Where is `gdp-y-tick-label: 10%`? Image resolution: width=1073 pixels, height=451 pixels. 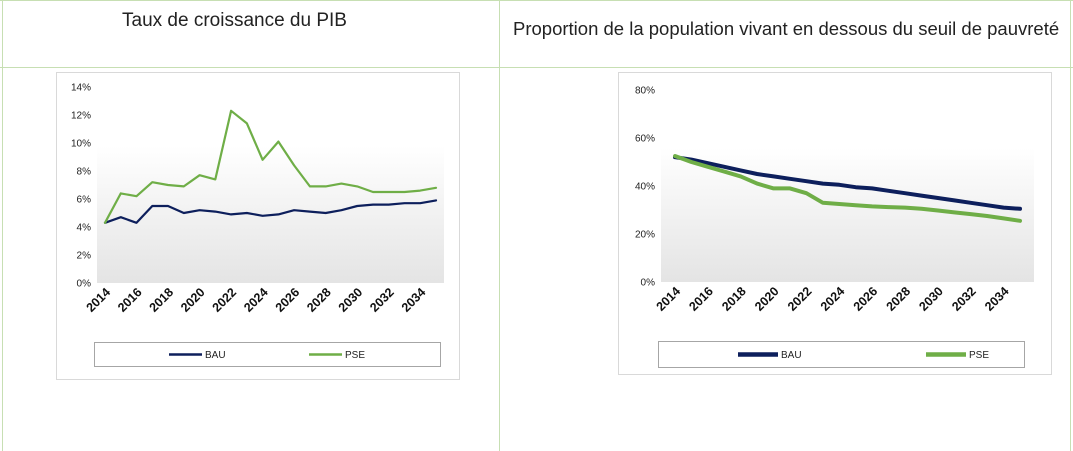 gdp-y-tick-label: 10% is located at coordinates (81, 144).